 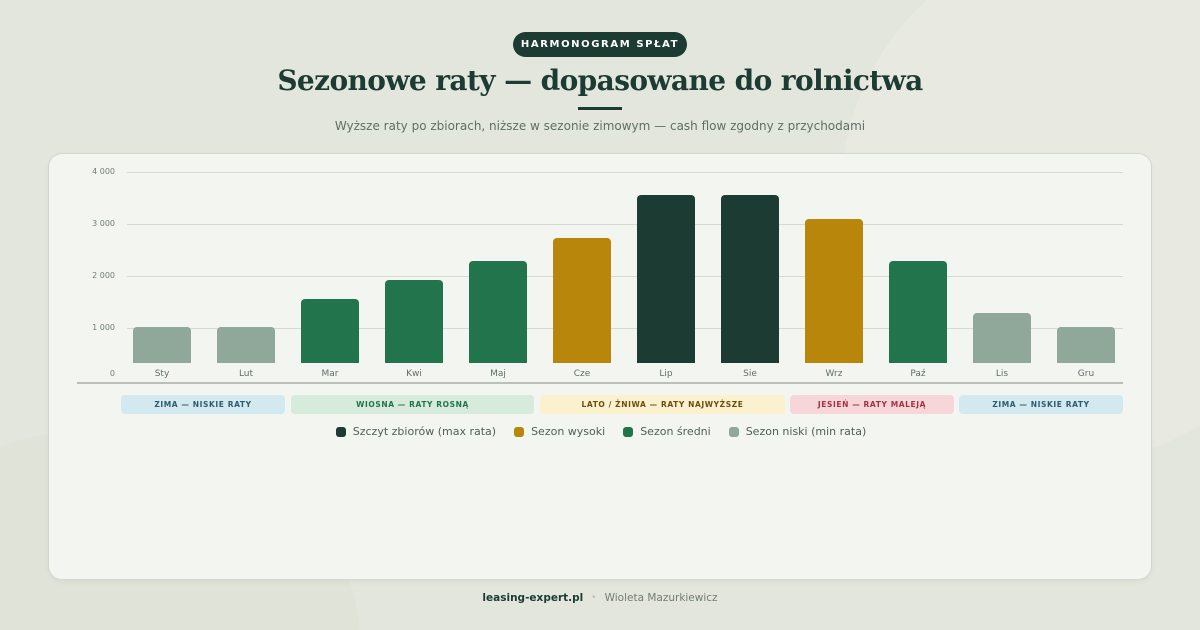 What do you see at coordinates (872, 404) in the screenshot?
I see `season-band: JESIEŃ — RATY MALEJĄ` at bounding box center [872, 404].